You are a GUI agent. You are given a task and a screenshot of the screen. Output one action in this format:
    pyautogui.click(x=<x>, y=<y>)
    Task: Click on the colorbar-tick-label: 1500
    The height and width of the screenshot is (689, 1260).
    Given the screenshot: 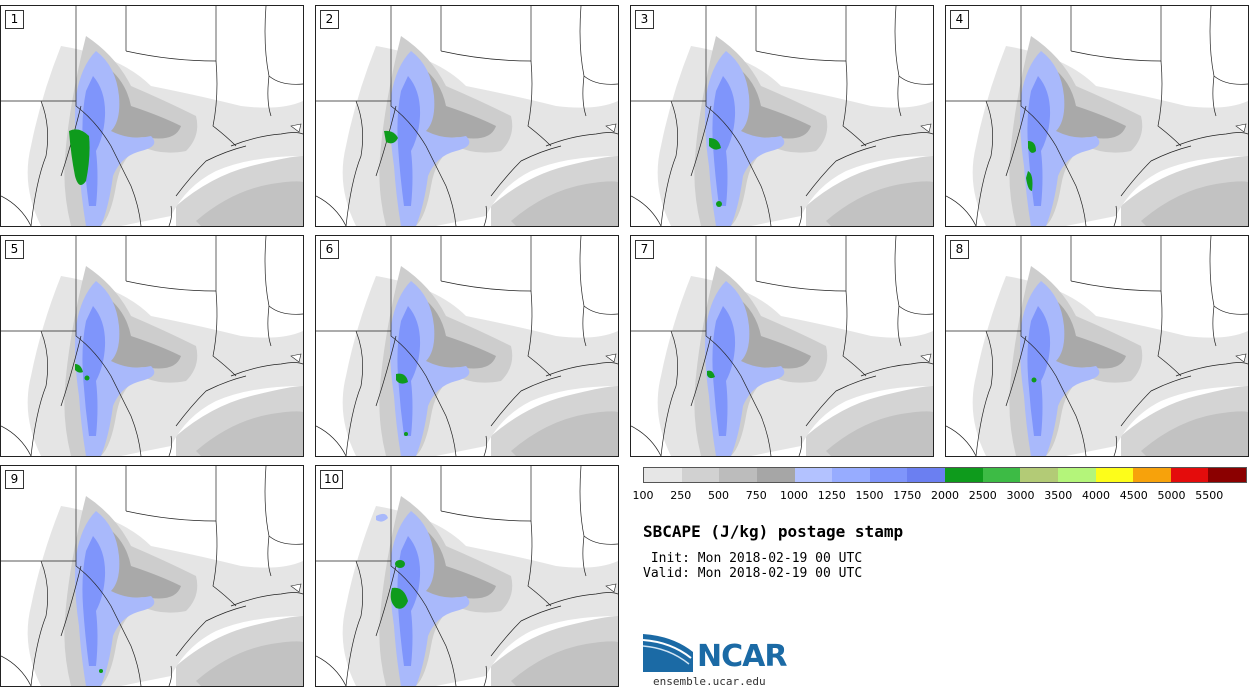 What is the action you would take?
    pyautogui.click(x=869, y=495)
    